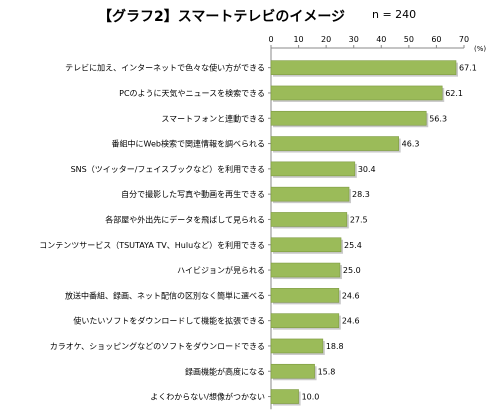 This screenshot has width=500, height=420. What do you see at coordinates (464, 39) in the screenshot?
I see `x-tick-label: 70` at bounding box center [464, 39].